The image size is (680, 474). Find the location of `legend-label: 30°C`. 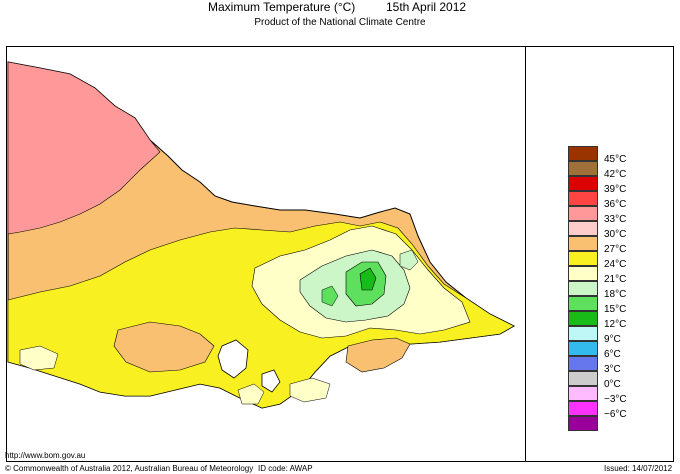

legend-label: 30°C is located at coordinates (615, 234).